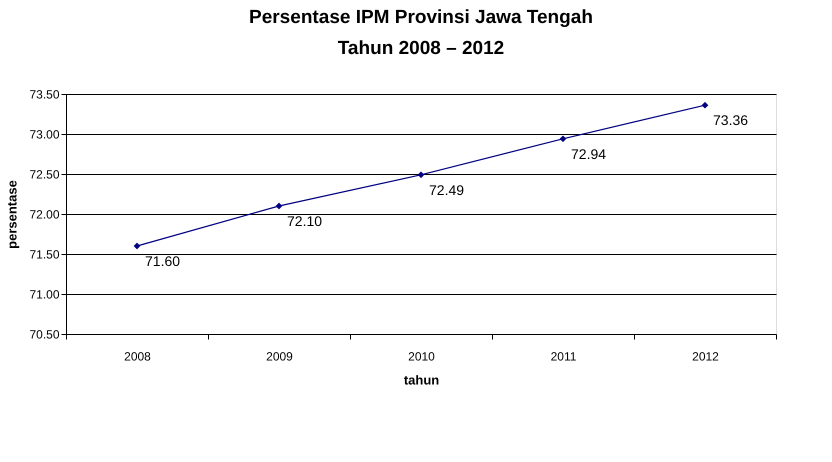 The height and width of the screenshot is (462, 832). I want to click on x-tick-label: 2011, so click(563, 357).